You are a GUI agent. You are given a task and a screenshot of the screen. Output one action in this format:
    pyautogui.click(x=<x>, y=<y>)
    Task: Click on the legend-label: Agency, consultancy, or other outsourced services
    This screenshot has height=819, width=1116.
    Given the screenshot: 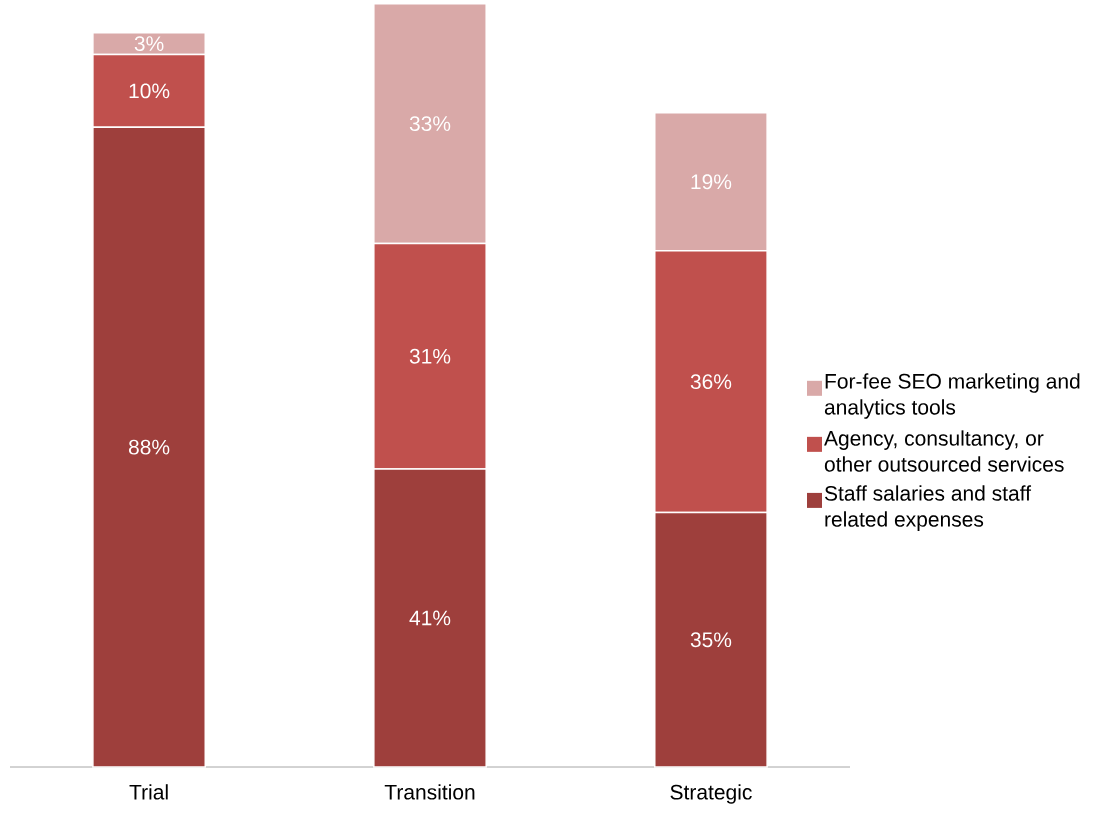 What is the action you would take?
    pyautogui.click(x=944, y=451)
    